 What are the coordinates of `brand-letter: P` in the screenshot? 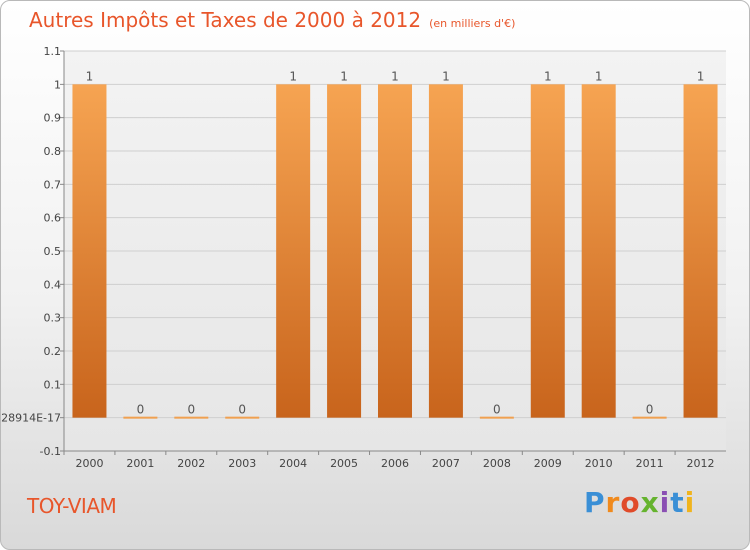 It's located at (595, 502).